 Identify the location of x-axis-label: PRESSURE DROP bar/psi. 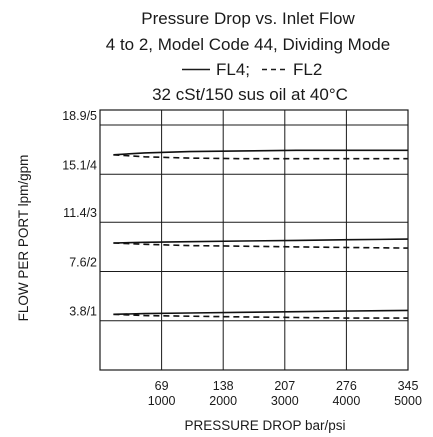
(264, 425).